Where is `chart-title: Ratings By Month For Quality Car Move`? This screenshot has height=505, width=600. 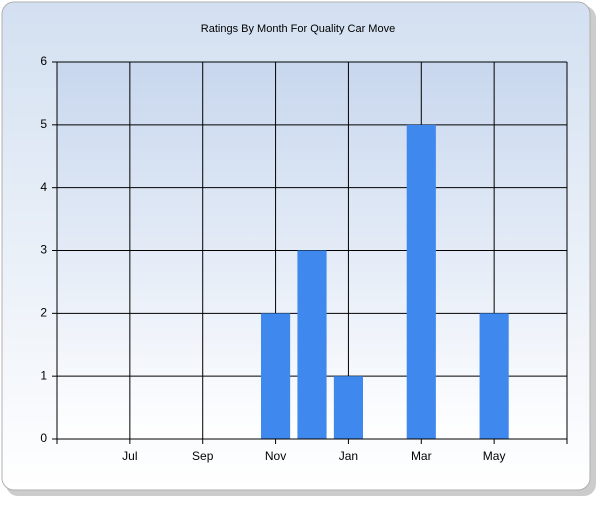 chart-title: Ratings By Month For Quality Car Move is located at coordinates (298, 29).